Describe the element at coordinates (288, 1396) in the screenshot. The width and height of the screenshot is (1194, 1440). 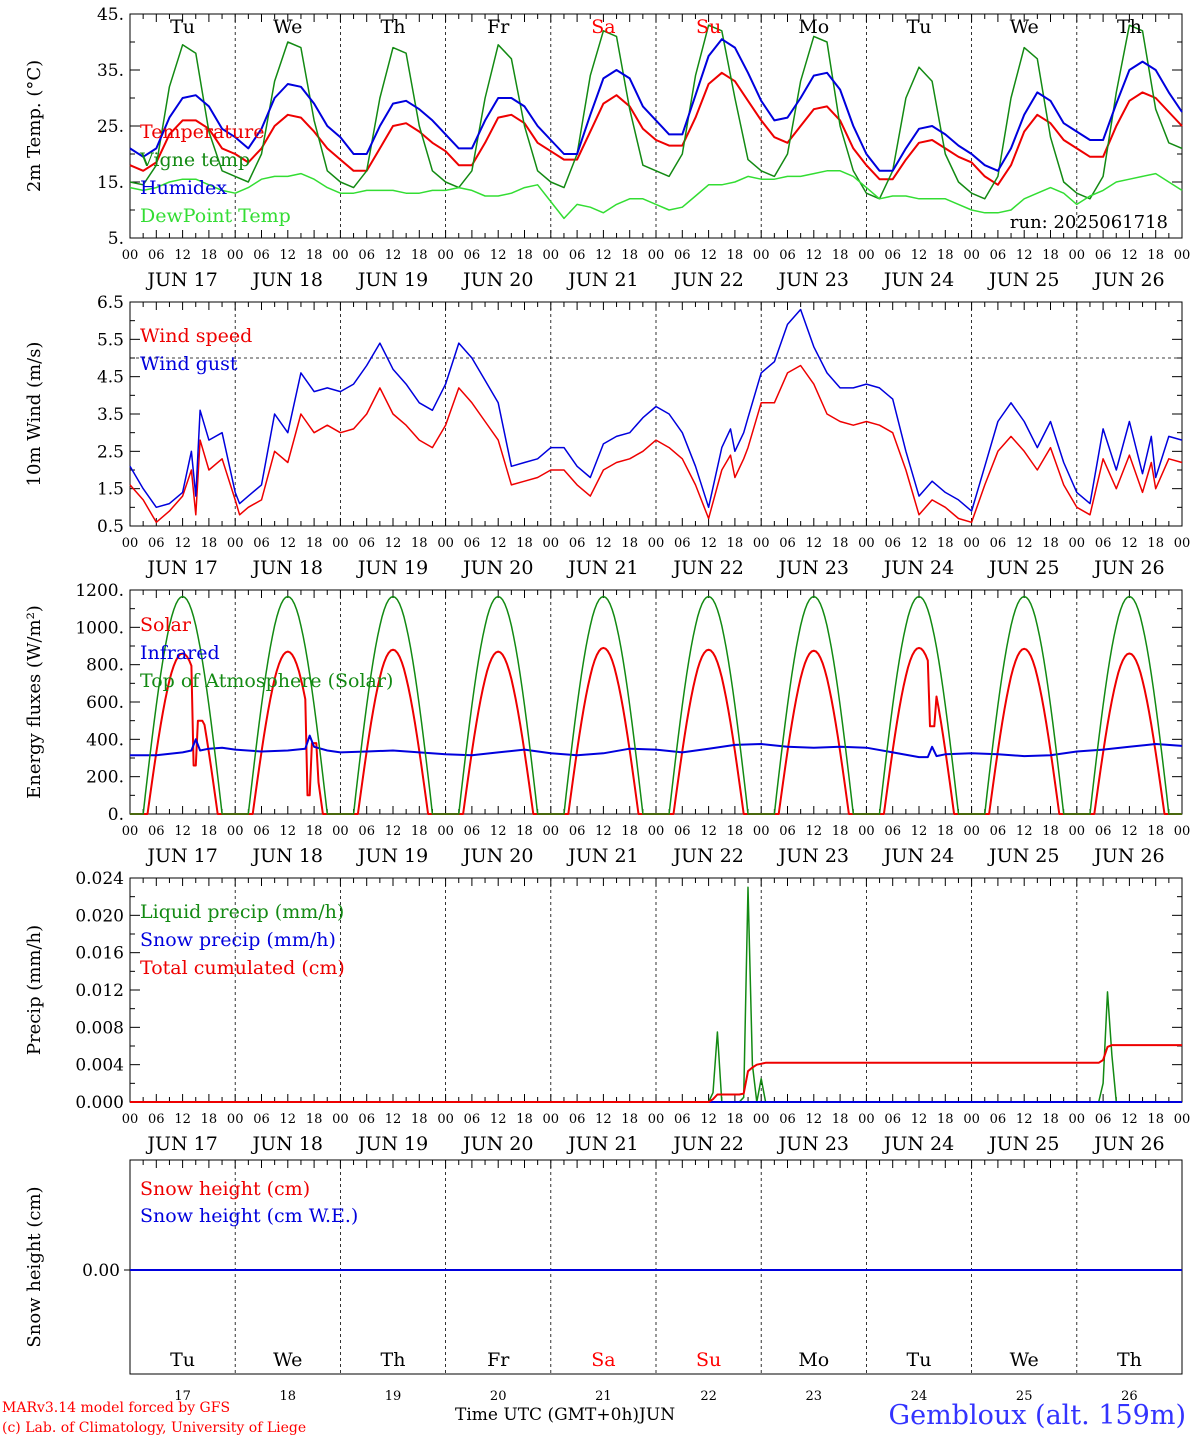
I see `day-number: 18` at that location.